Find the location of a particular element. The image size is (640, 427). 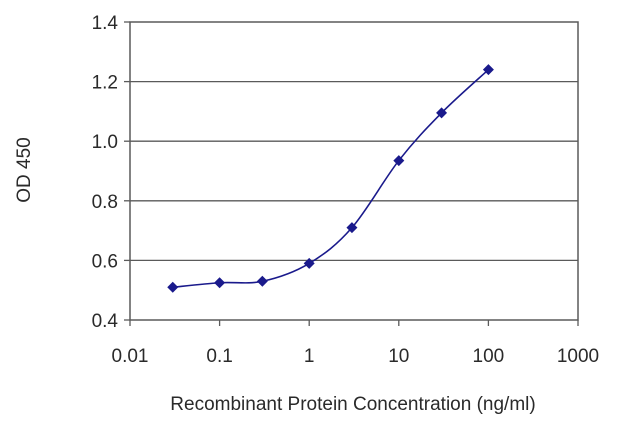

y-axis-title: OD 450 is located at coordinates (24, 169).